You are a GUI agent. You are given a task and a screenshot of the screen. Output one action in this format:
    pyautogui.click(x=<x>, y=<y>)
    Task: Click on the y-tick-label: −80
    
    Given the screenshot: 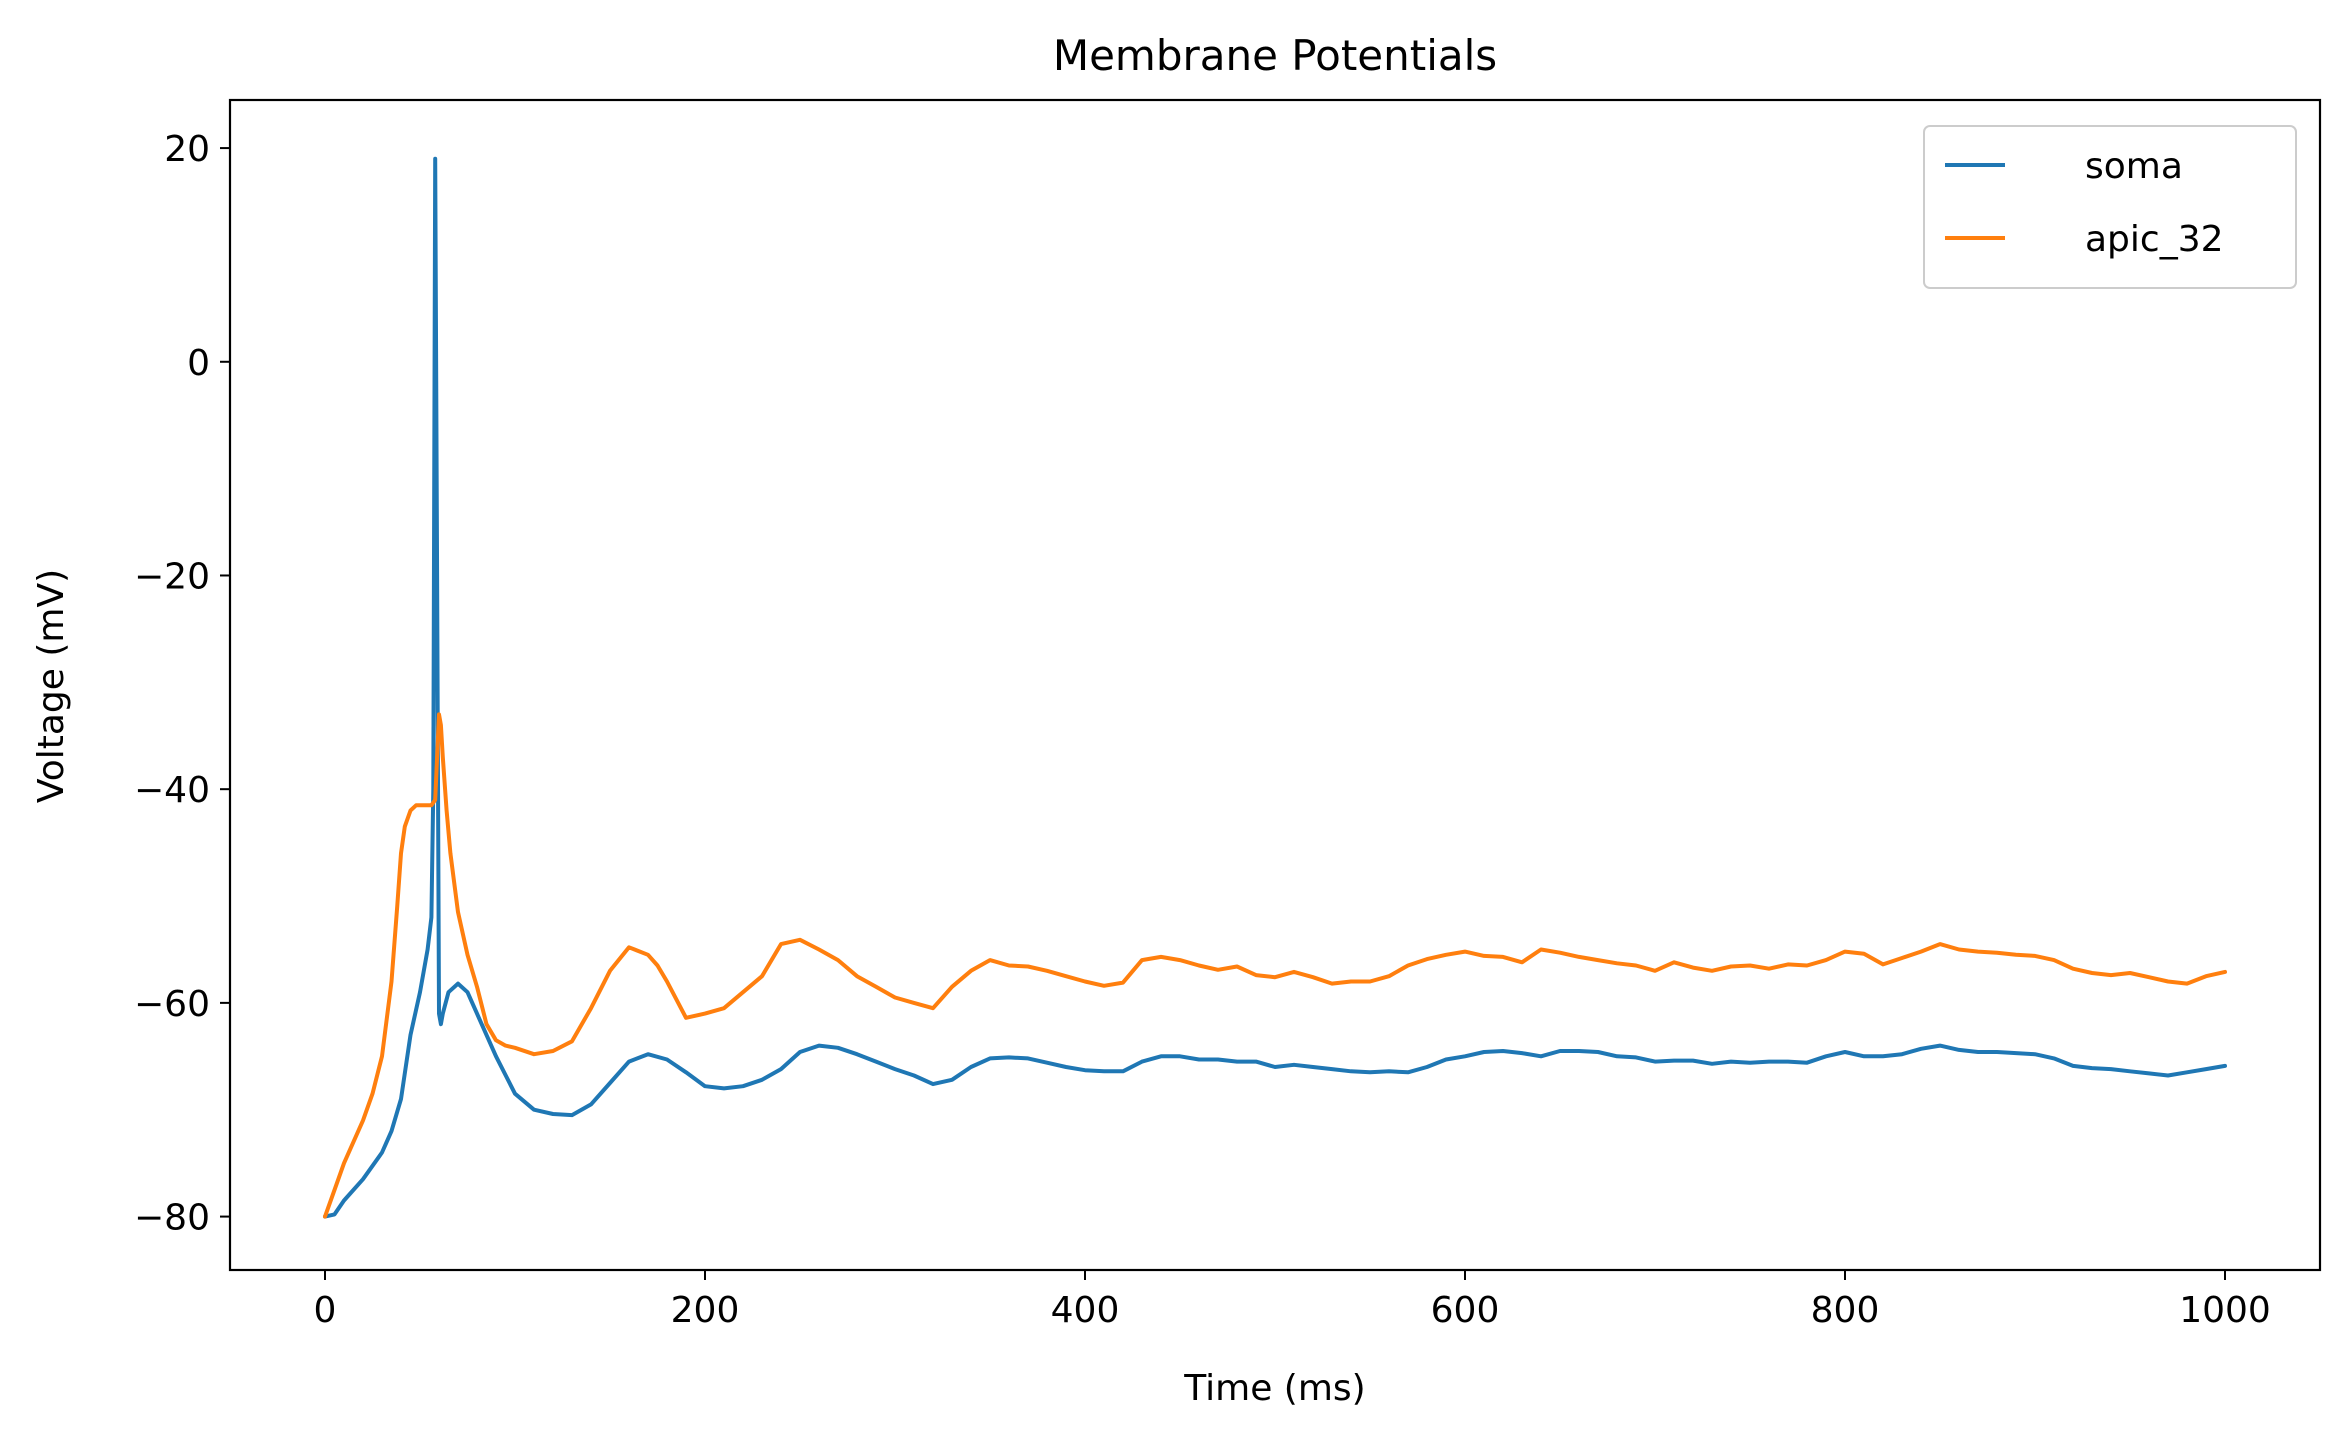 What is the action you would take?
    pyautogui.click(x=172, y=1218)
    